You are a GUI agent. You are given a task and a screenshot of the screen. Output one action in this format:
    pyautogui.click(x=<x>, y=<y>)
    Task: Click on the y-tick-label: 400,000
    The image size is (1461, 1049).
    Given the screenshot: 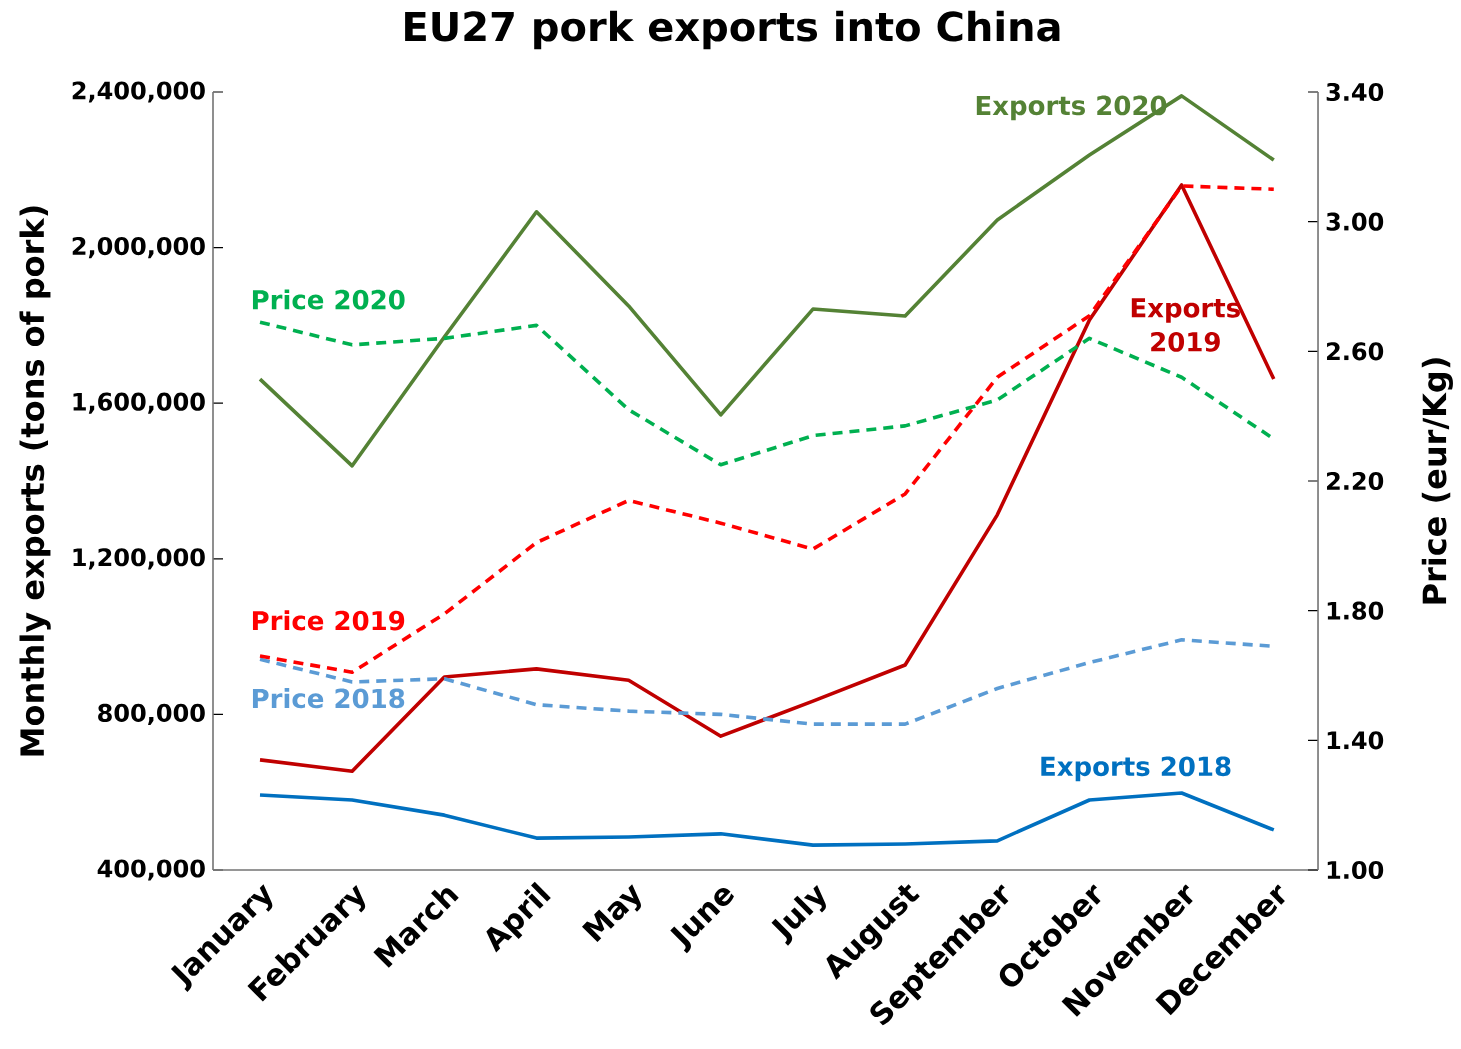 What is the action you would take?
    pyautogui.click(x=151, y=870)
    